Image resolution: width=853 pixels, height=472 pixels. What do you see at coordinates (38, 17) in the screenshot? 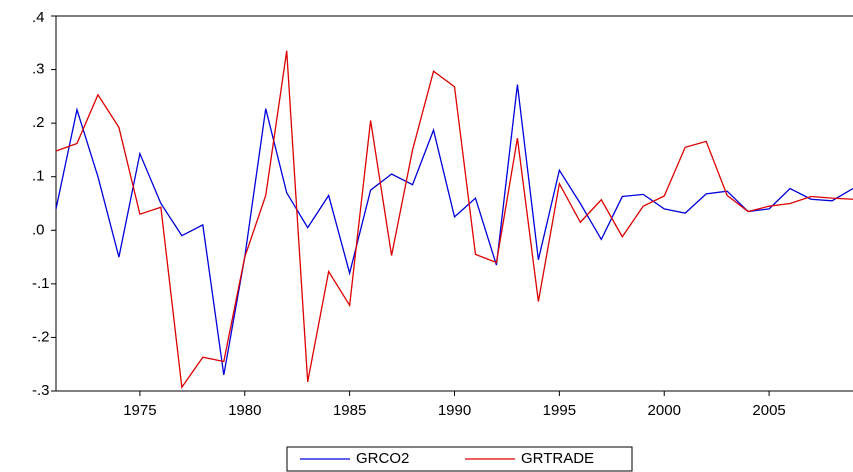
I see `y-tick-label: .4` at bounding box center [38, 17].